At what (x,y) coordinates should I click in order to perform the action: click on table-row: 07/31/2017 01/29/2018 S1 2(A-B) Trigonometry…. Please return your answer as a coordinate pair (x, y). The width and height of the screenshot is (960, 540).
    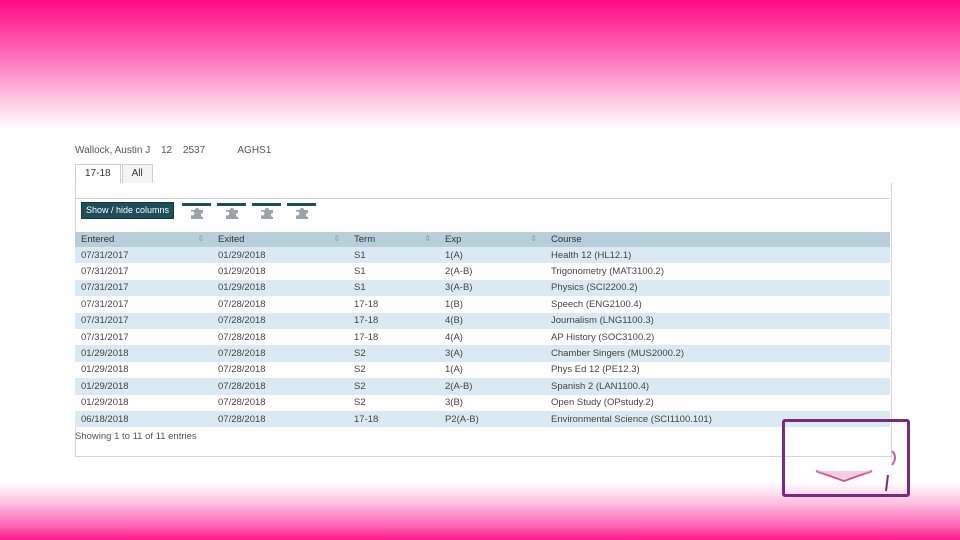
    Looking at the image, I should click on (482, 271).